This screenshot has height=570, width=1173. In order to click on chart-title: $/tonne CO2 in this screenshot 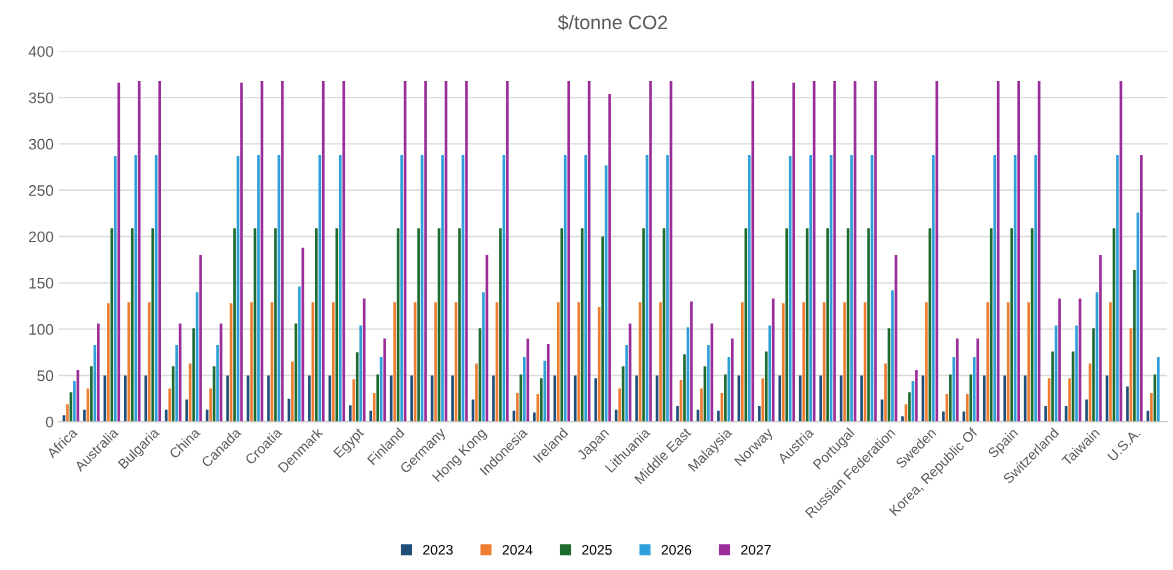, I will do `click(612, 22)`.